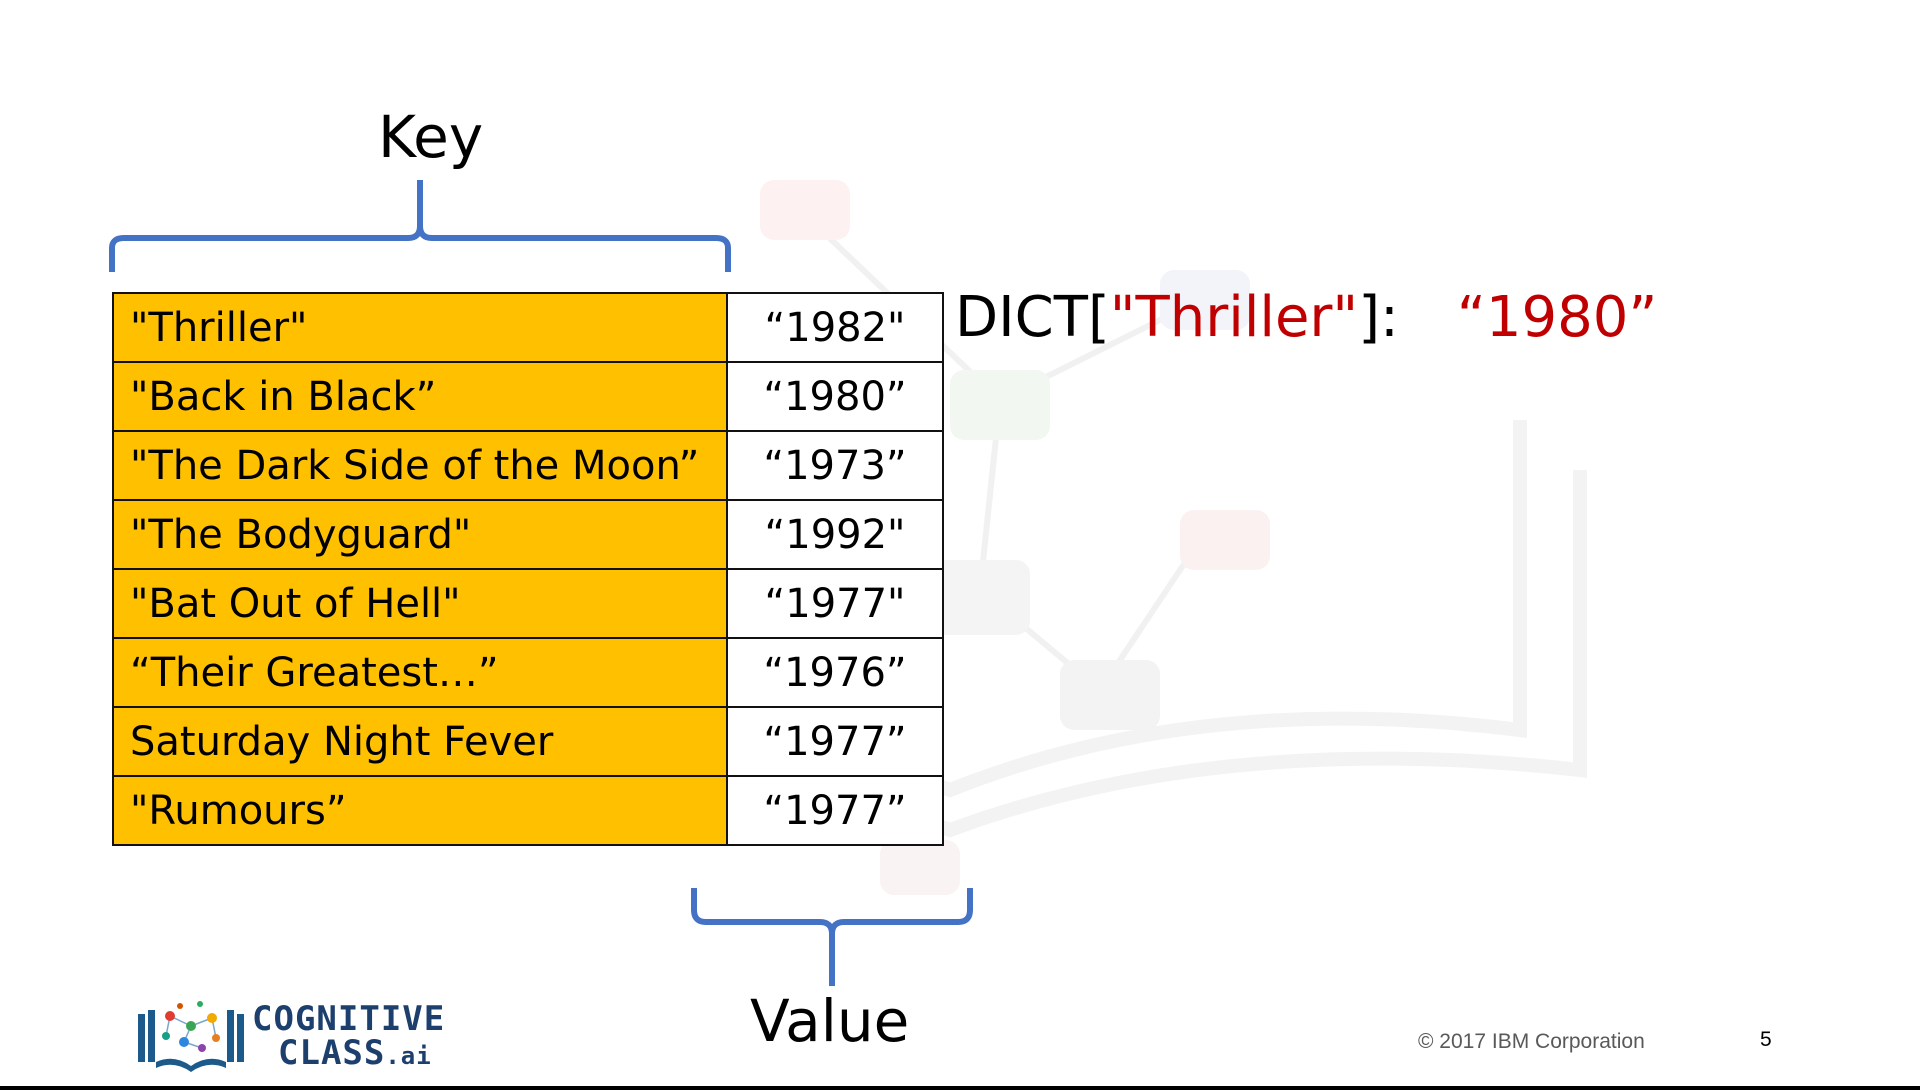 Image resolution: width=1920 pixels, height=1090 pixels. What do you see at coordinates (835, 672) in the screenshot?
I see `value-cell: “1976”` at bounding box center [835, 672].